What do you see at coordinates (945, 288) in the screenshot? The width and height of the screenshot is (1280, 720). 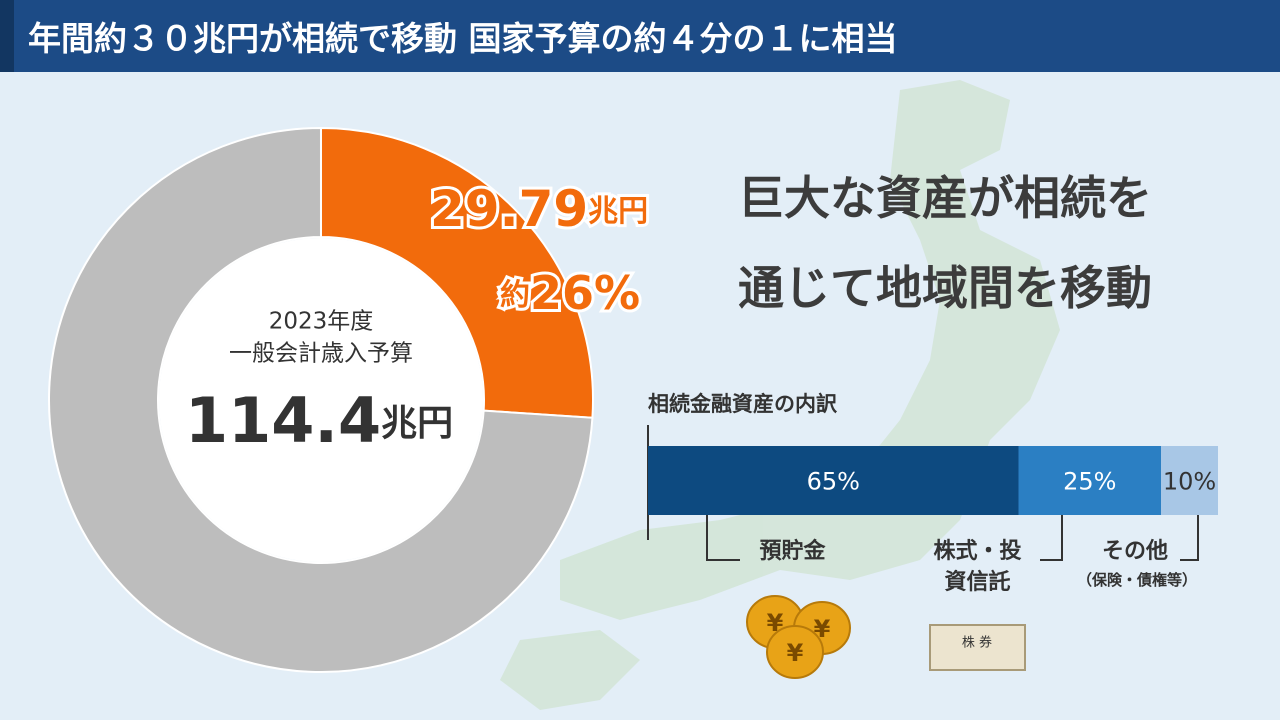 I see `message-line: 通じて地域間を移動` at bounding box center [945, 288].